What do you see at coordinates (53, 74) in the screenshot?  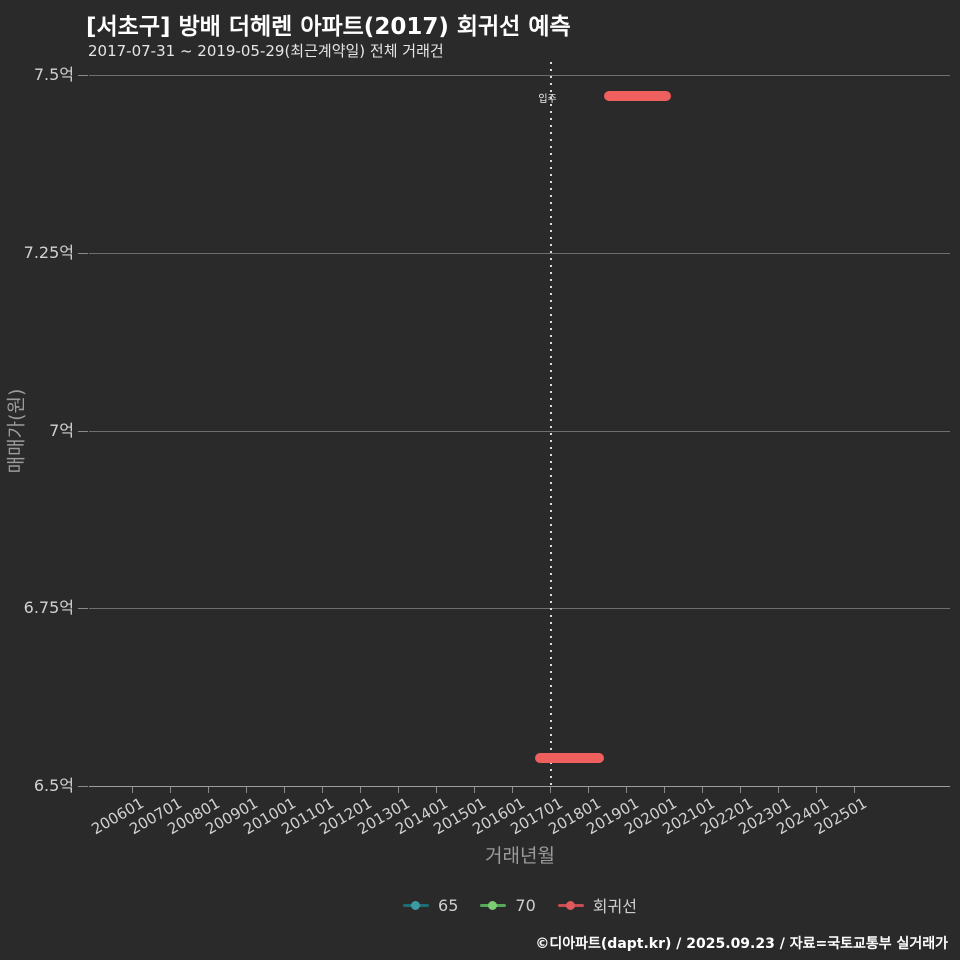 I see `y-tick-label: 7.5억` at bounding box center [53, 74].